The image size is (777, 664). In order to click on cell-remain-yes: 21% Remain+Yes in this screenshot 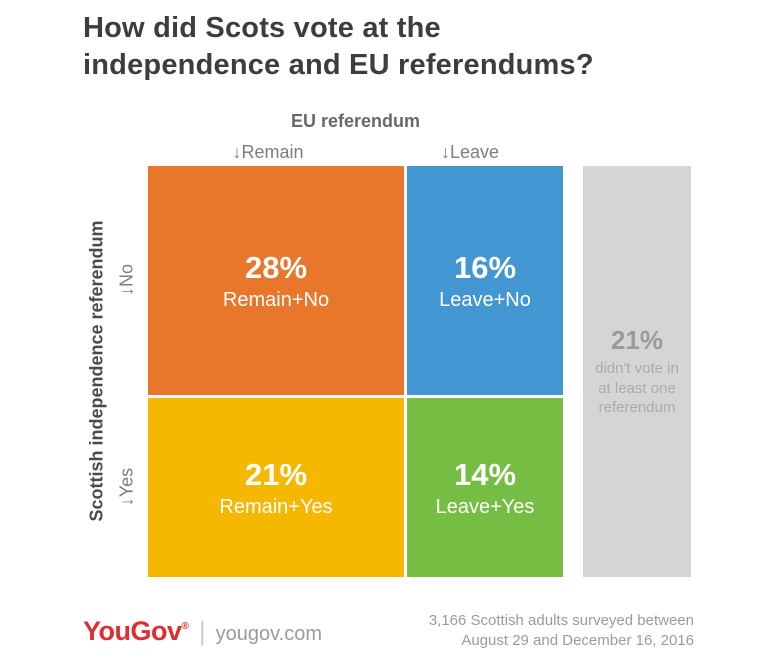, I will do `click(276, 487)`.